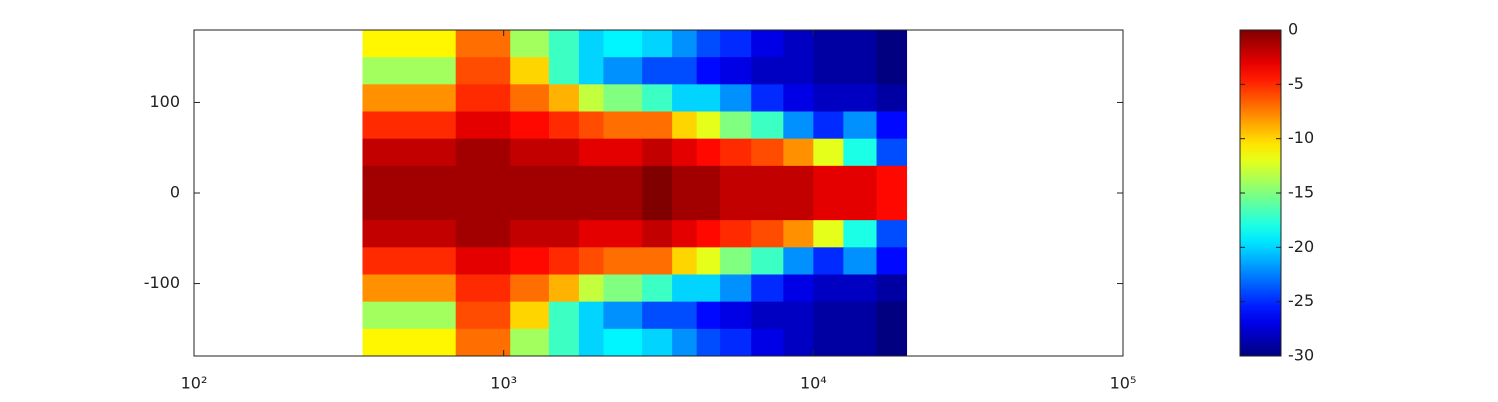 This screenshot has height=402, width=1498. I want to click on colorbar-tick-label: 0, so click(1293, 29).